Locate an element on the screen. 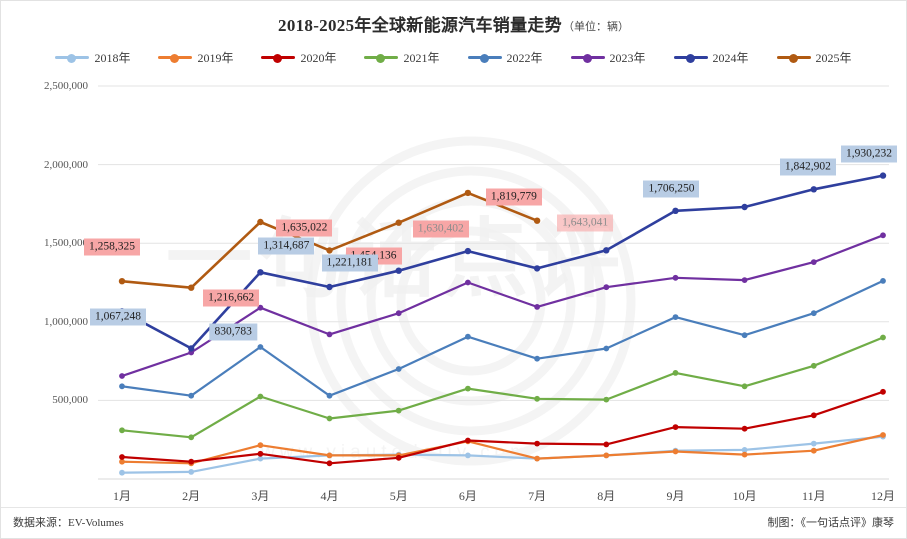 This screenshot has height=539, width=907. series-line-2018年 is located at coordinates (502, 454).